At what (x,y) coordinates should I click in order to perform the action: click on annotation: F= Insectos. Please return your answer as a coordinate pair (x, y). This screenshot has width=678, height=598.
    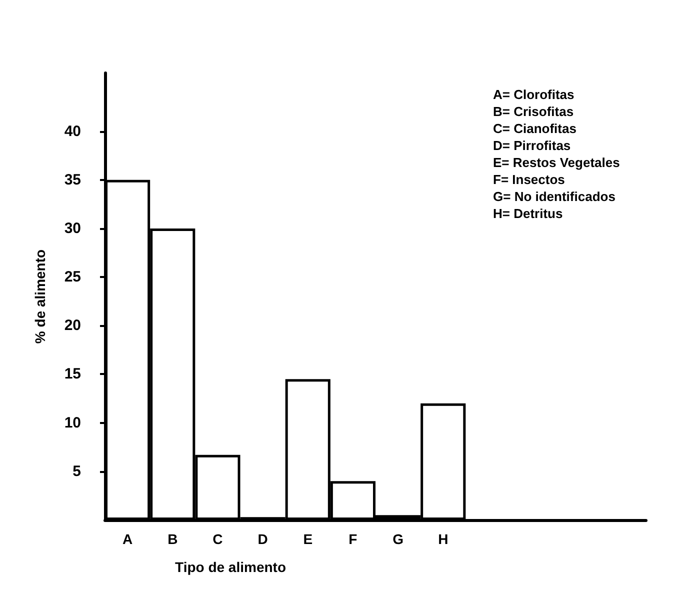
    Looking at the image, I should click on (529, 179).